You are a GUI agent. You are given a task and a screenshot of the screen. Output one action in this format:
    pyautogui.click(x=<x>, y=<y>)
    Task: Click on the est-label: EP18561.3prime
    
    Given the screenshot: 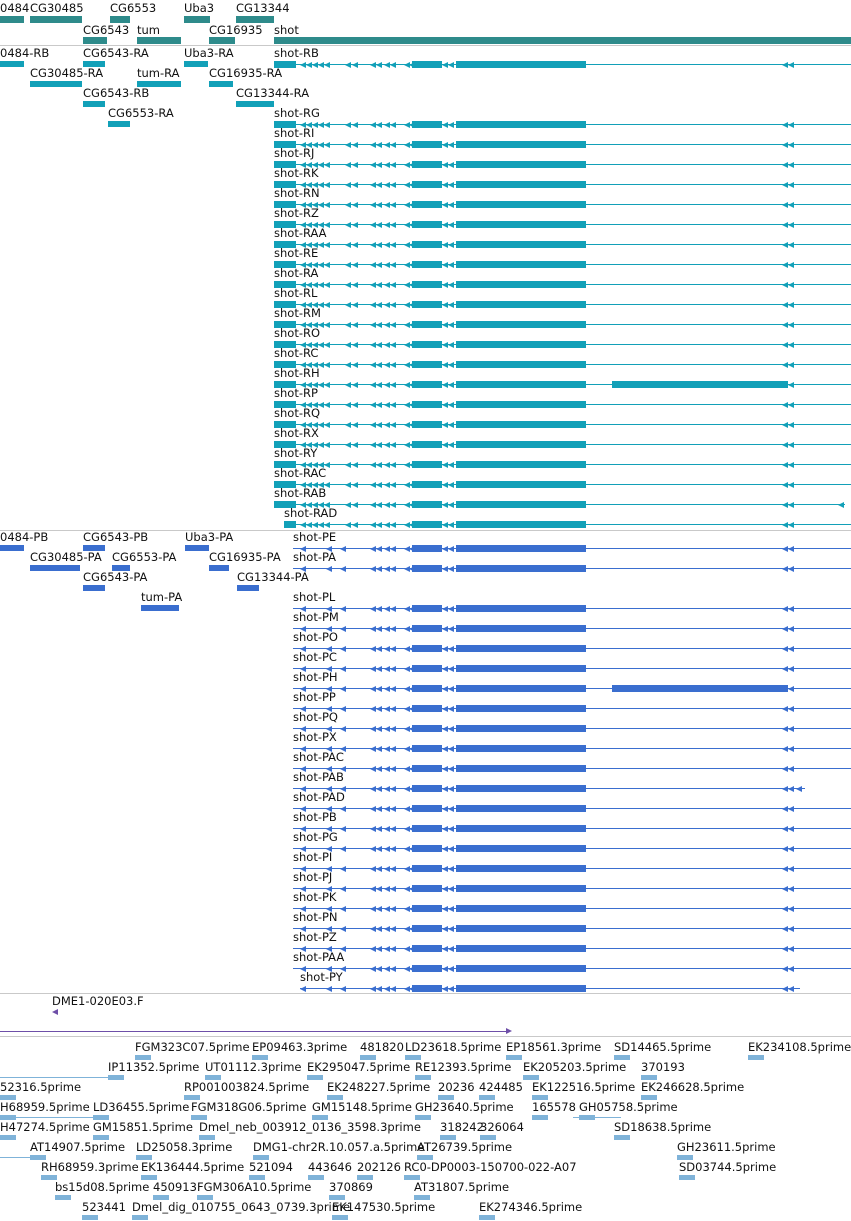 What is the action you would take?
    pyautogui.click(x=554, y=1047)
    